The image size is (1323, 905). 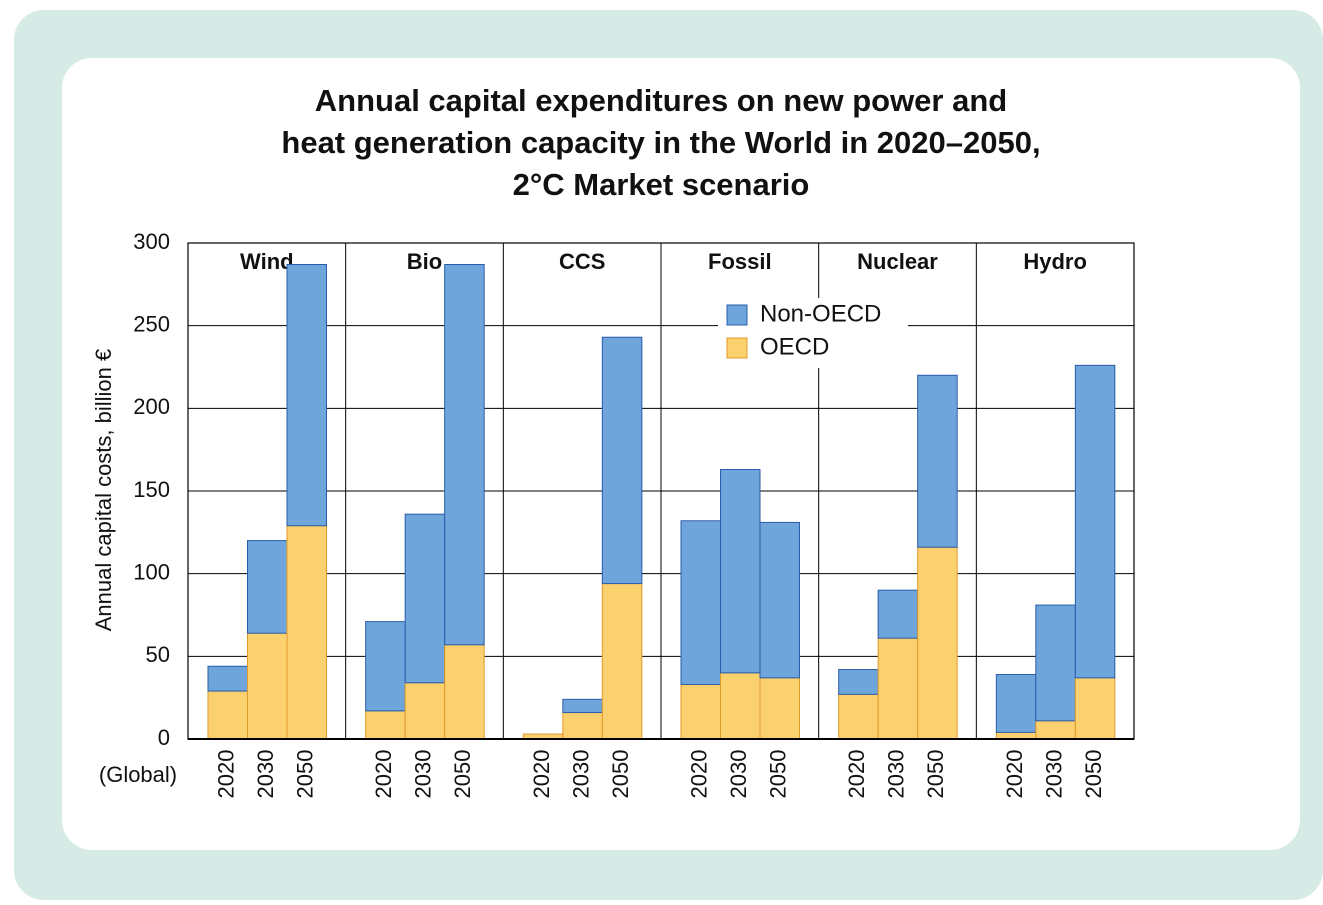 I want to click on x-axis-label: (Global), so click(x=138, y=774).